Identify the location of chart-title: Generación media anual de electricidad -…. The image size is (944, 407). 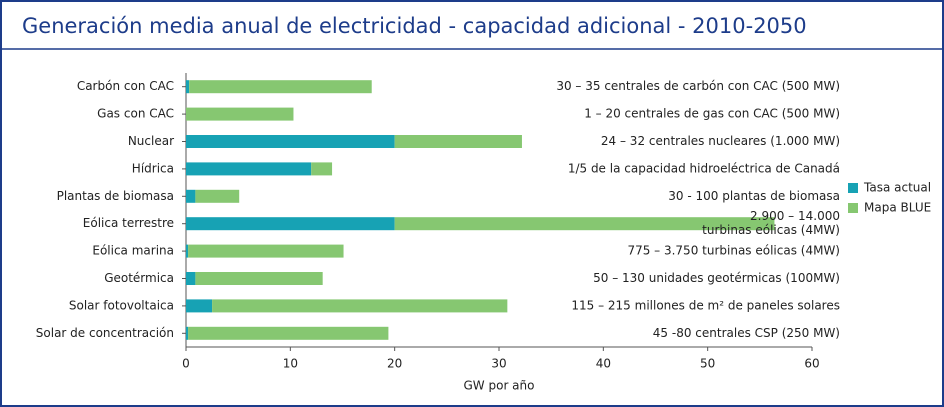
(414, 26).